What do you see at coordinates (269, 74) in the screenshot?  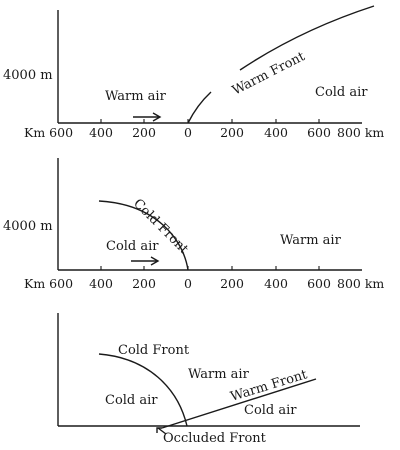 I see `warm-front-label: Warm Front` at bounding box center [269, 74].